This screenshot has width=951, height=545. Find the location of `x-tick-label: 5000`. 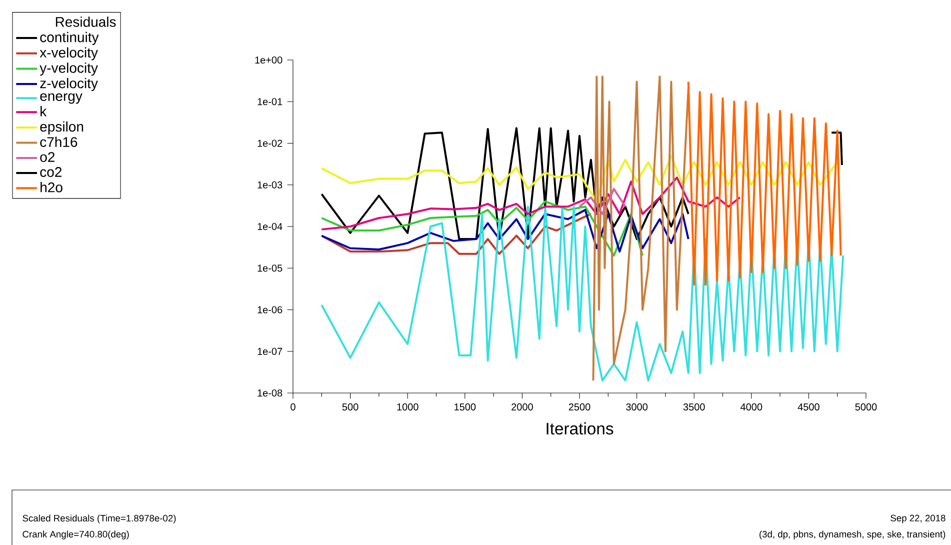

x-tick-label: 5000 is located at coordinates (866, 406).